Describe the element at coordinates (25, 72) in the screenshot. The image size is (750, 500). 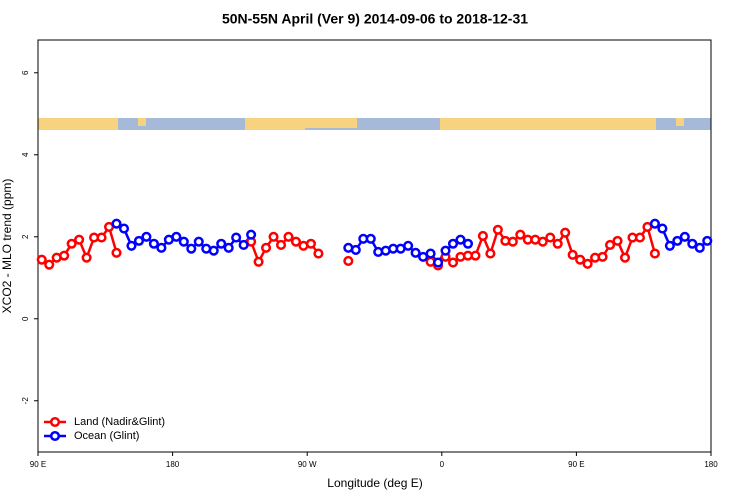
I see `y-tick-label: 6` at that location.